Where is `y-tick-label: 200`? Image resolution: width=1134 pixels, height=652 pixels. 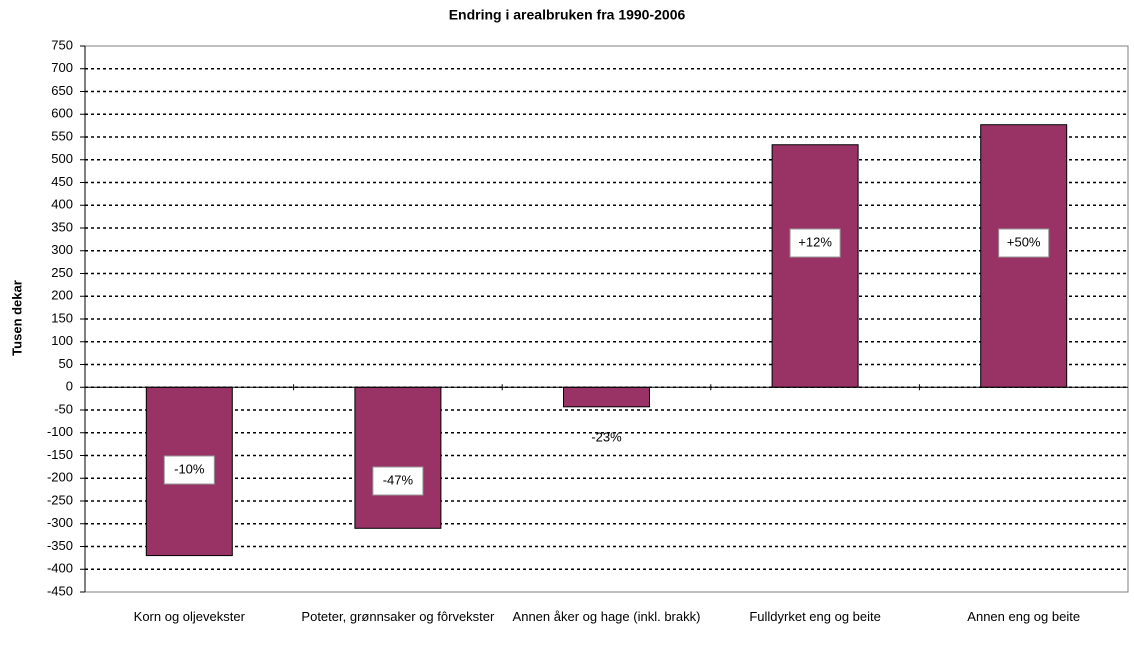 y-tick-label: 200 is located at coordinates (62, 295).